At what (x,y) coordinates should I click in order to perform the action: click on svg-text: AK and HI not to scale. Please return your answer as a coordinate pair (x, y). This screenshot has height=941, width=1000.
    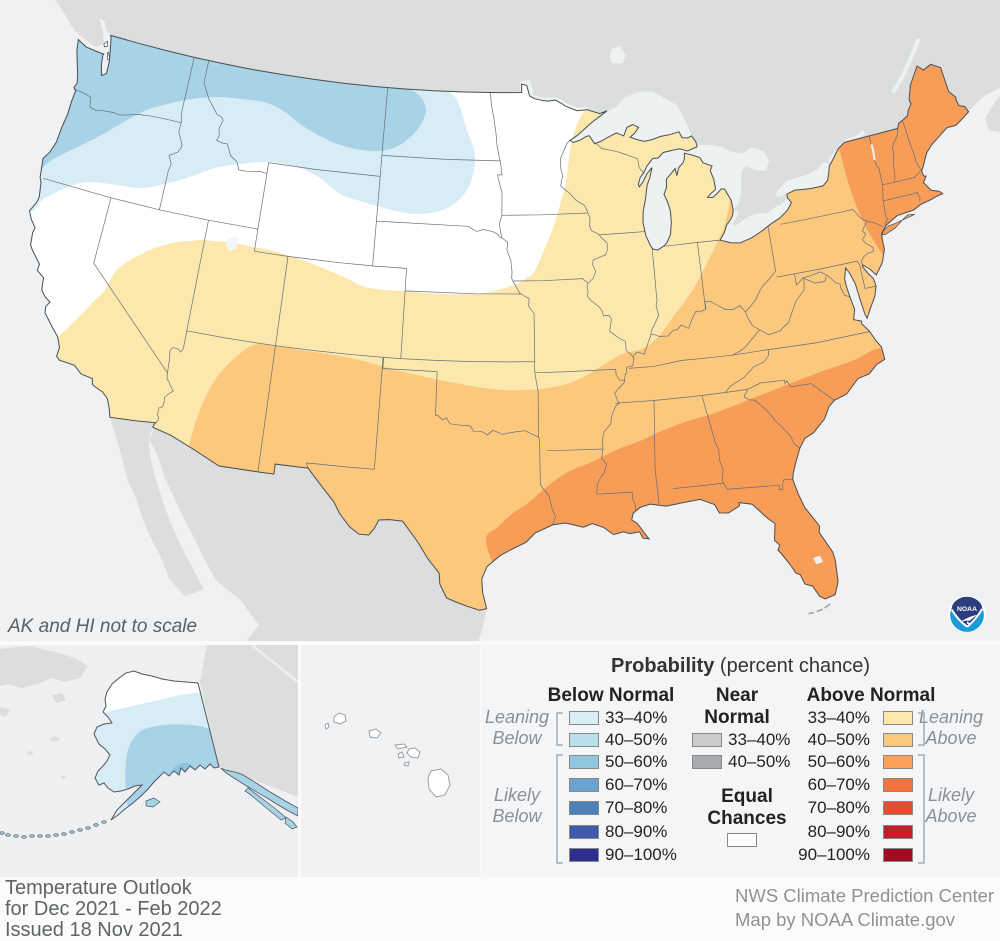
    Looking at the image, I should click on (102, 626).